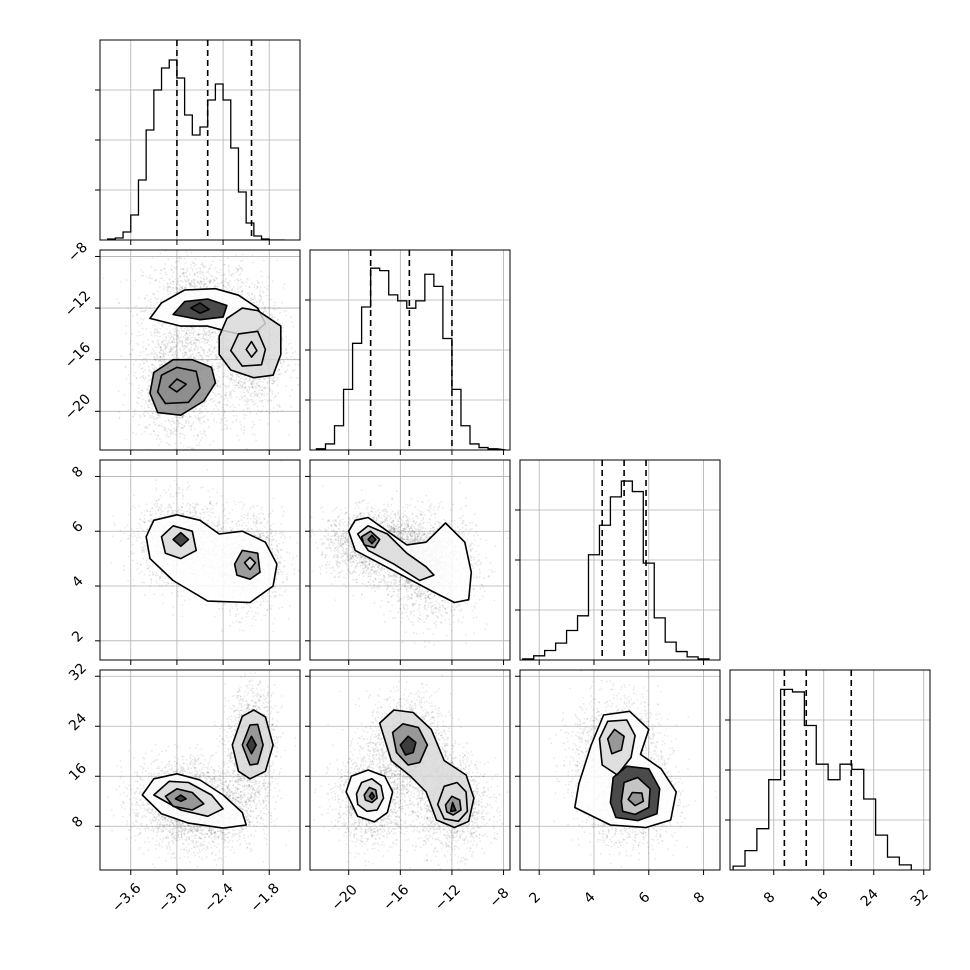 This screenshot has height=970, width=970. I want to click on panel-content, so click(200, 140).